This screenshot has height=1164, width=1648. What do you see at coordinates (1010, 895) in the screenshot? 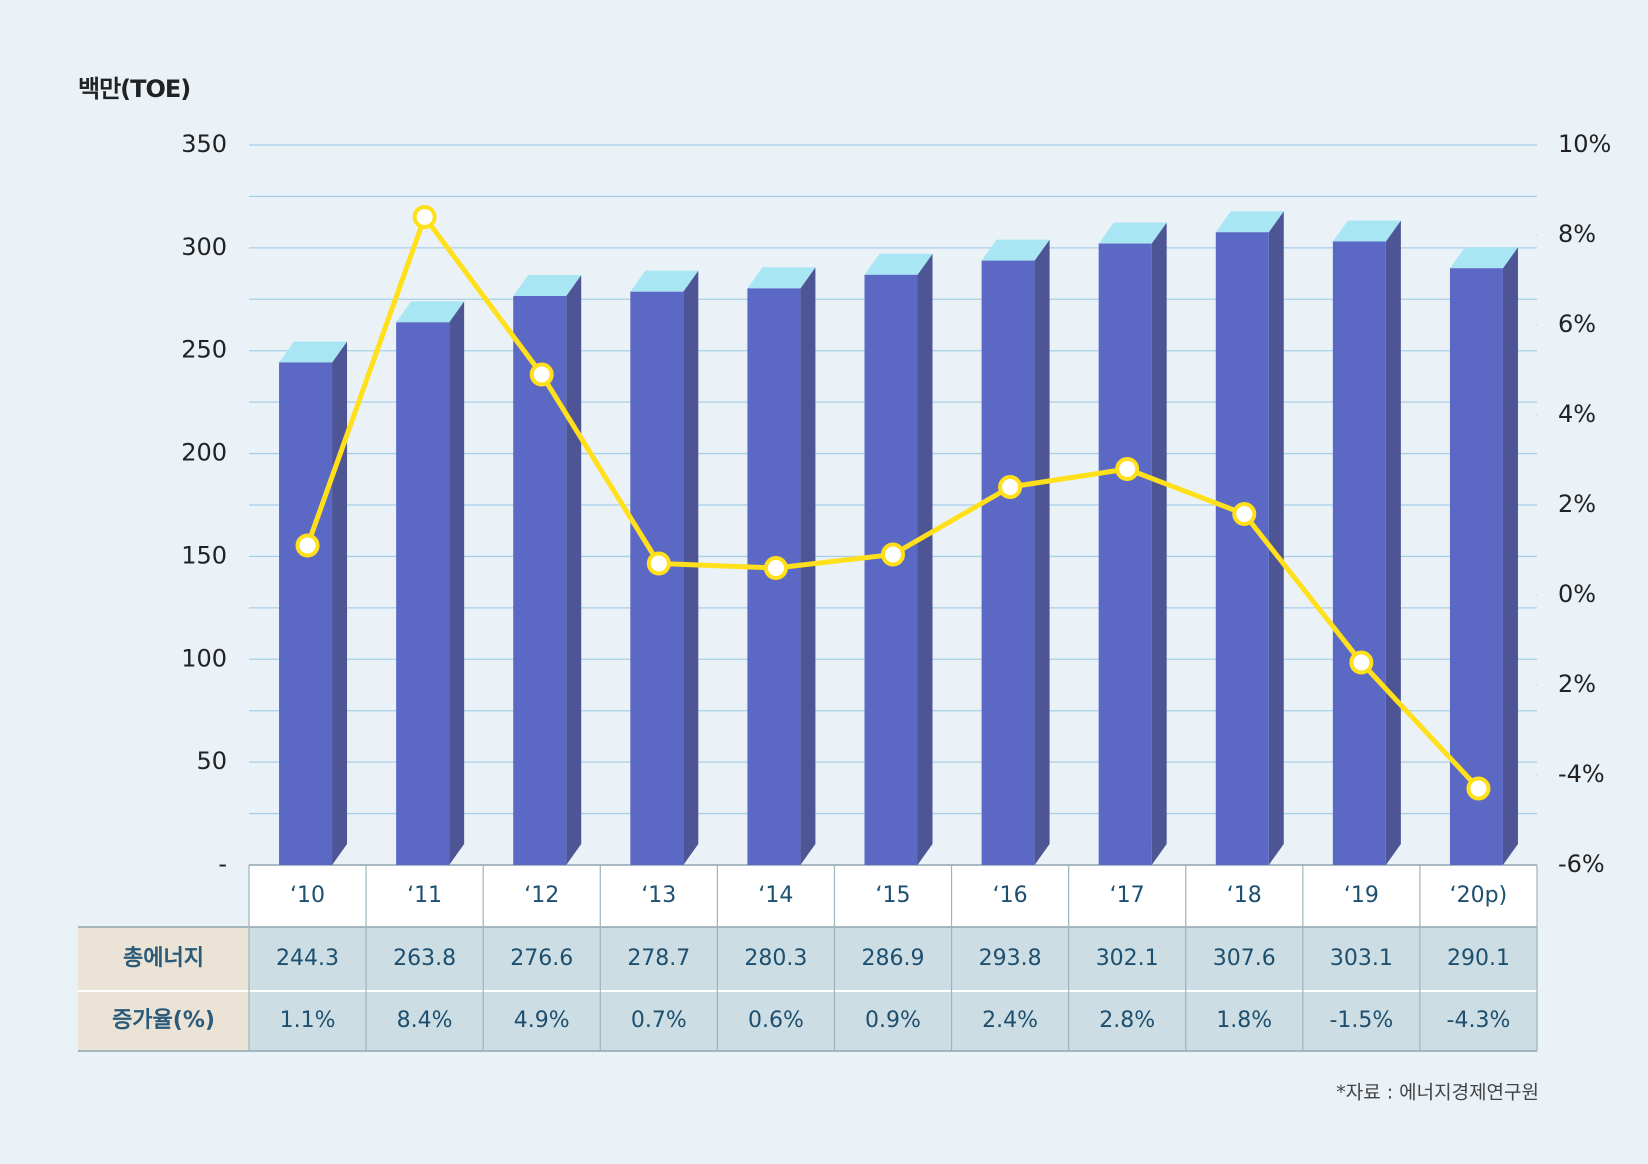
I see `x-tick-label: ‘16` at bounding box center [1010, 895].